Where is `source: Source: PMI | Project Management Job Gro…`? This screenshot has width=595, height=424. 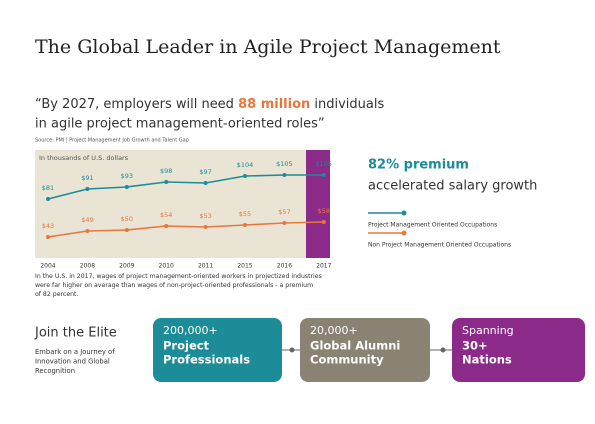
source: Source: PMI | Project Management Job Gro… is located at coordinates (112, 141).